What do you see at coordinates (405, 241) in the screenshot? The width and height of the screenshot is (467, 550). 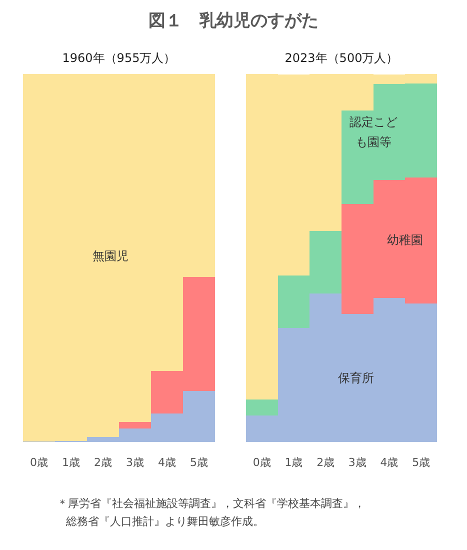 I see `series-label: 幼稚園` at bounding box center [405, 241].